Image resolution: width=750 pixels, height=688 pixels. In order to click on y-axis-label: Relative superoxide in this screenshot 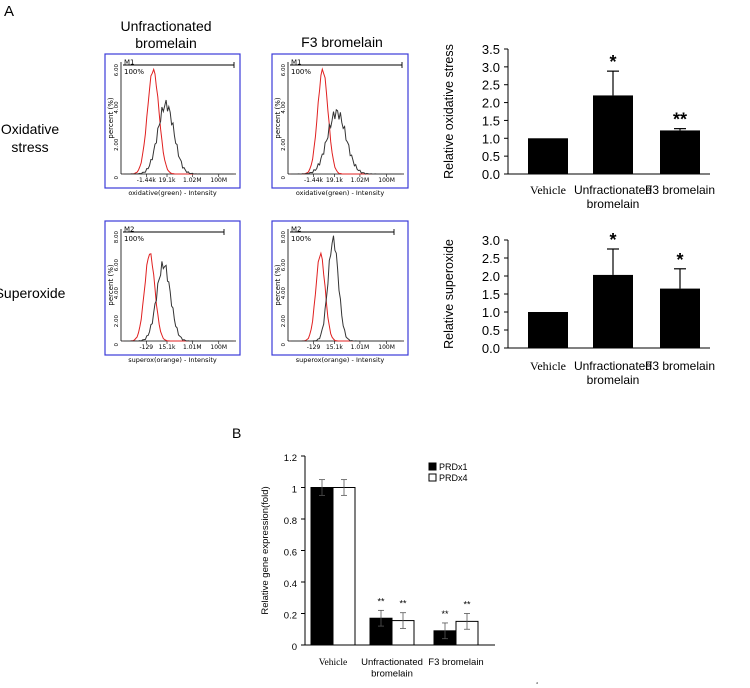, I will do `click(449, 294)`.